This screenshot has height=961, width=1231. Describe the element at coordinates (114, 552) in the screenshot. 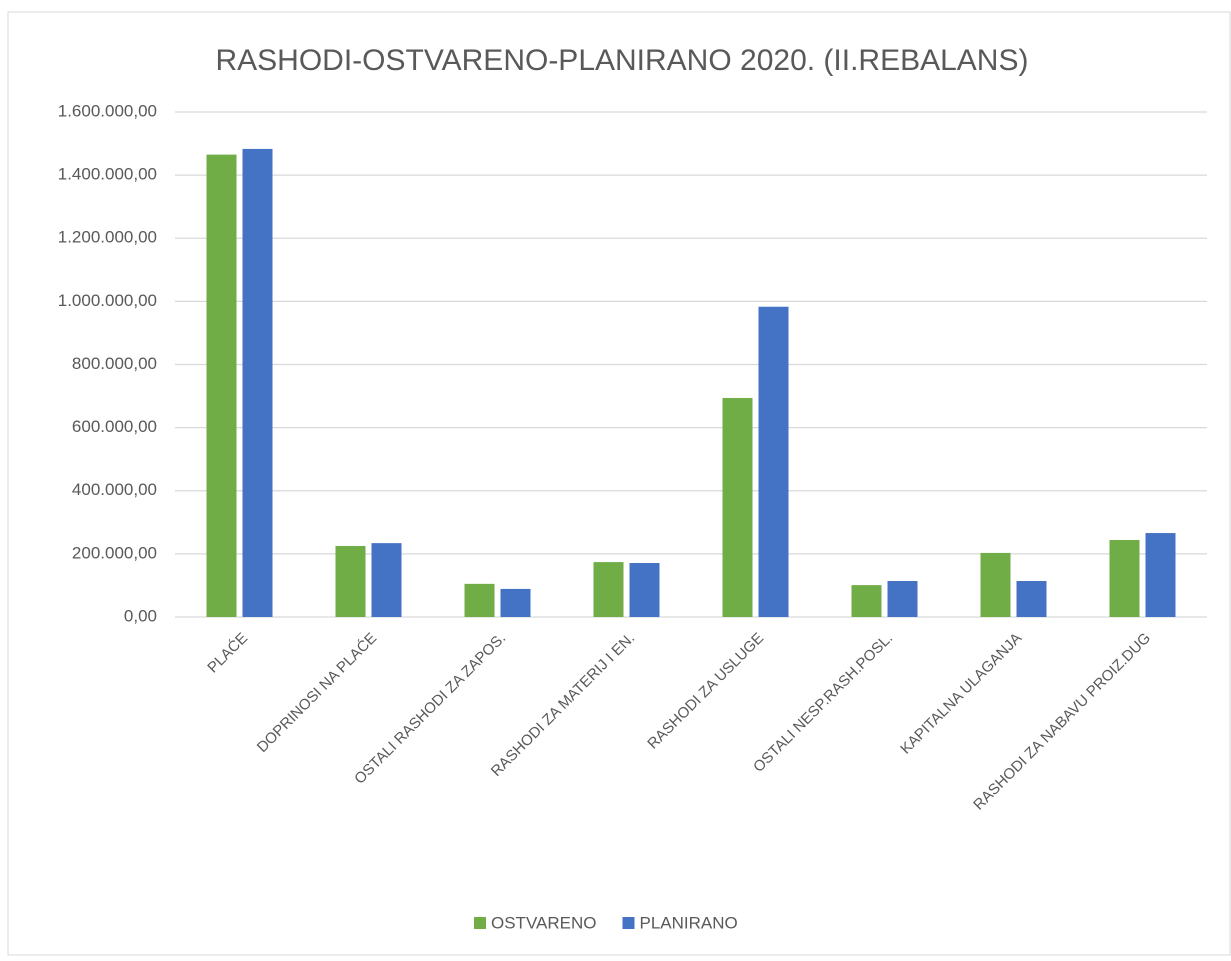

I see `y-tick-label: 200.000,00` at that location.